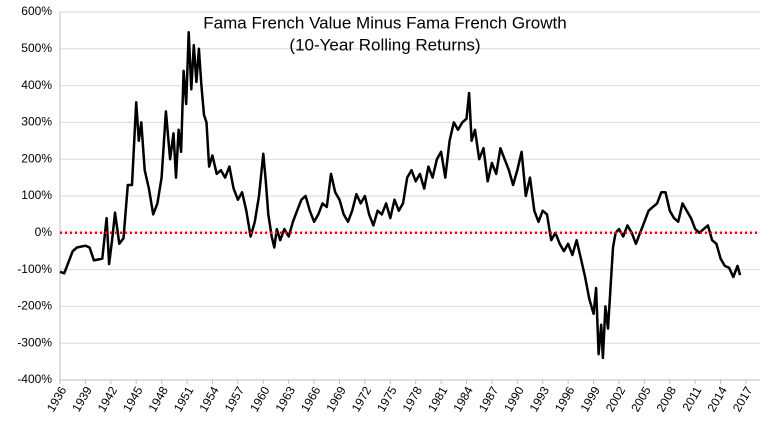 This screenshot has height=429, width=769. Describe the element at coordinates (590, 399) in the screenshot. I see `x-tick-label: 1999` at that location.